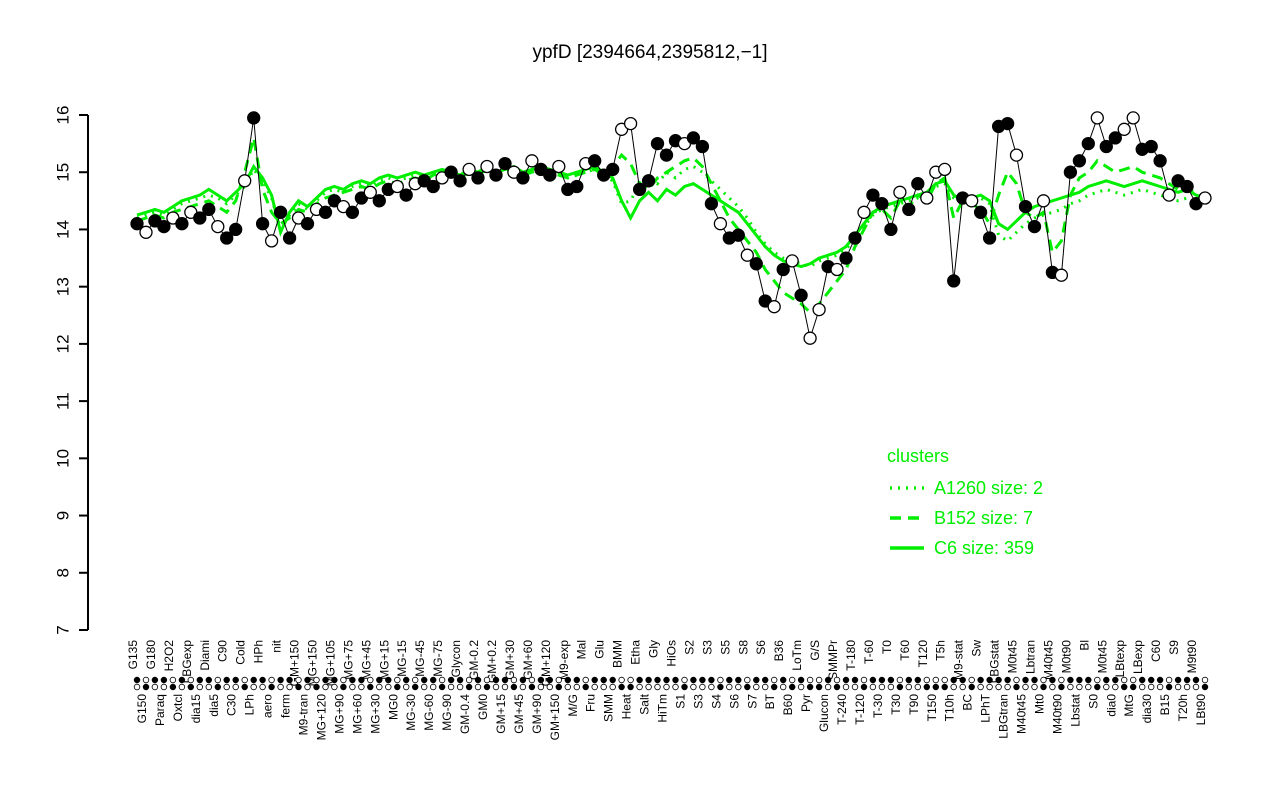  I want to click on x-axis-label: T-120, so click(860, 709).